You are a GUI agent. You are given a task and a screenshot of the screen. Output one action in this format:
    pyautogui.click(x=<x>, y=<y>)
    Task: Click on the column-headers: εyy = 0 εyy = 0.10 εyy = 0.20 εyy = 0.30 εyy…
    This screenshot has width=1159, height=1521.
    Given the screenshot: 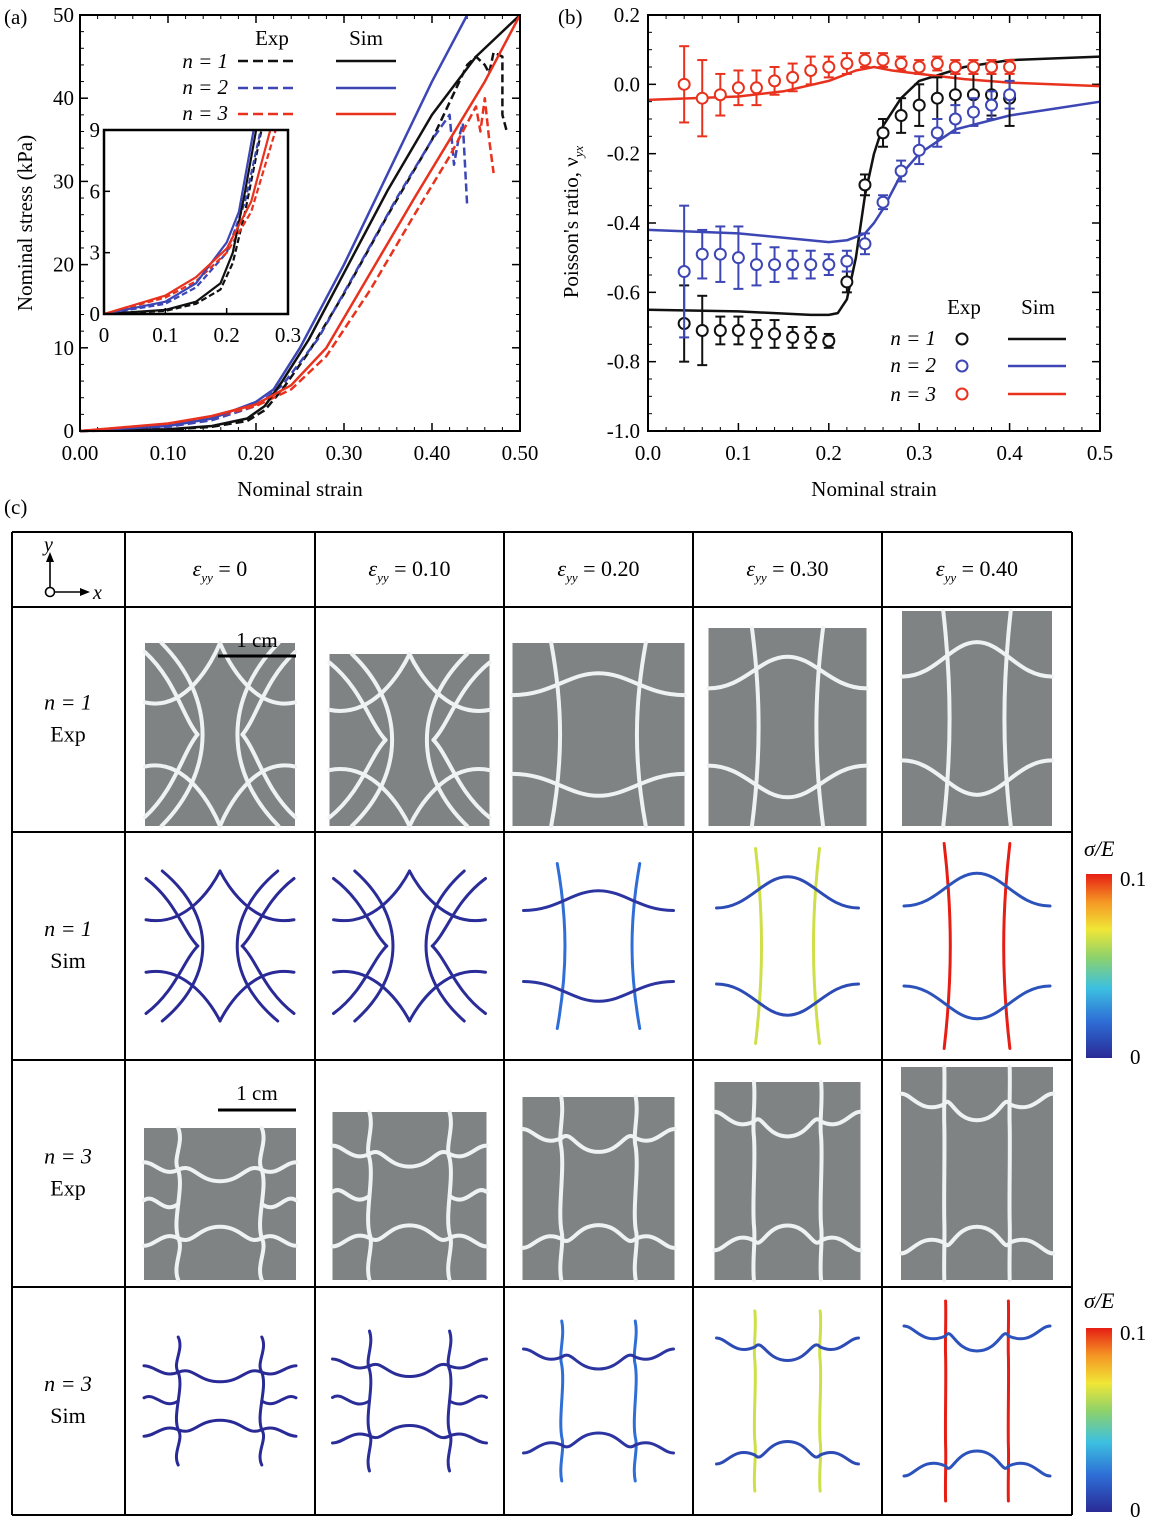 What is the action you would take?
    pyautogui.click(x=605, y=570)
    